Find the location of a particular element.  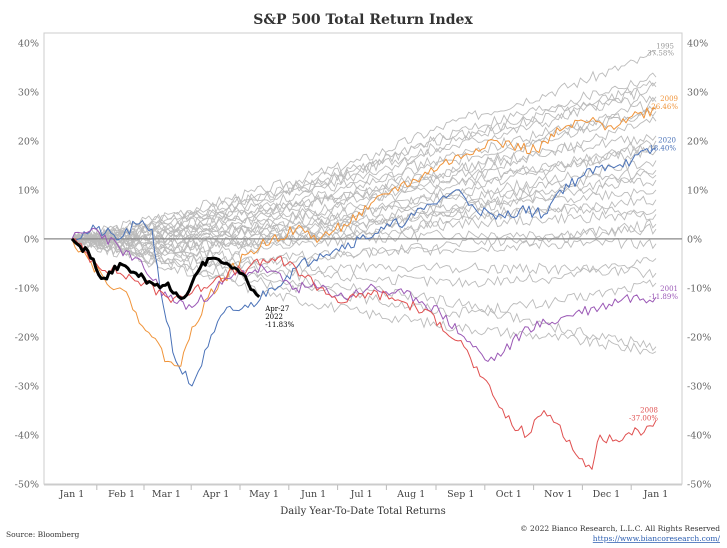

chart-title: S&P 500 Total Return Index is located at coordinates (363, 20).